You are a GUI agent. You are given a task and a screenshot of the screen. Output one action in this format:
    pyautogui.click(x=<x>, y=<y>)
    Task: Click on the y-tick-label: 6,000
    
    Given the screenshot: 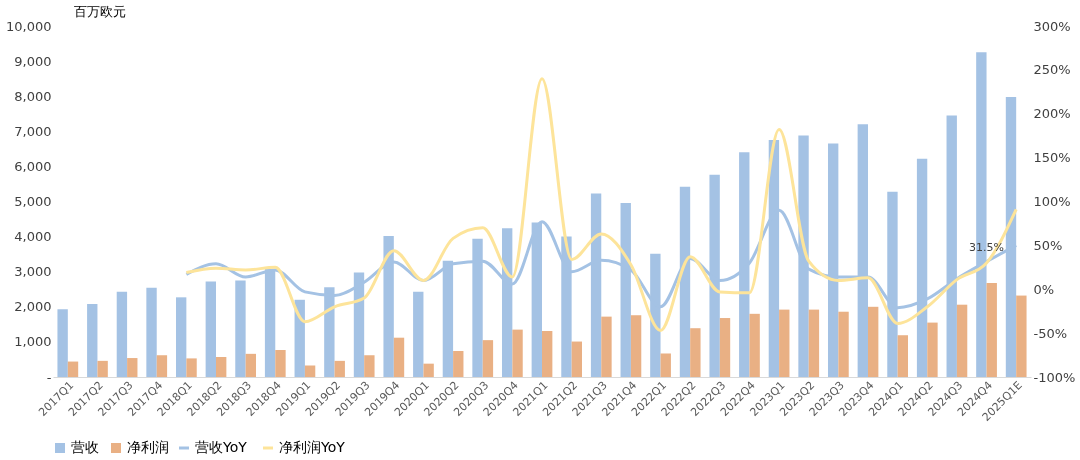 What is the action you would take?
    pyautogui.click(x=33, y=166)
    